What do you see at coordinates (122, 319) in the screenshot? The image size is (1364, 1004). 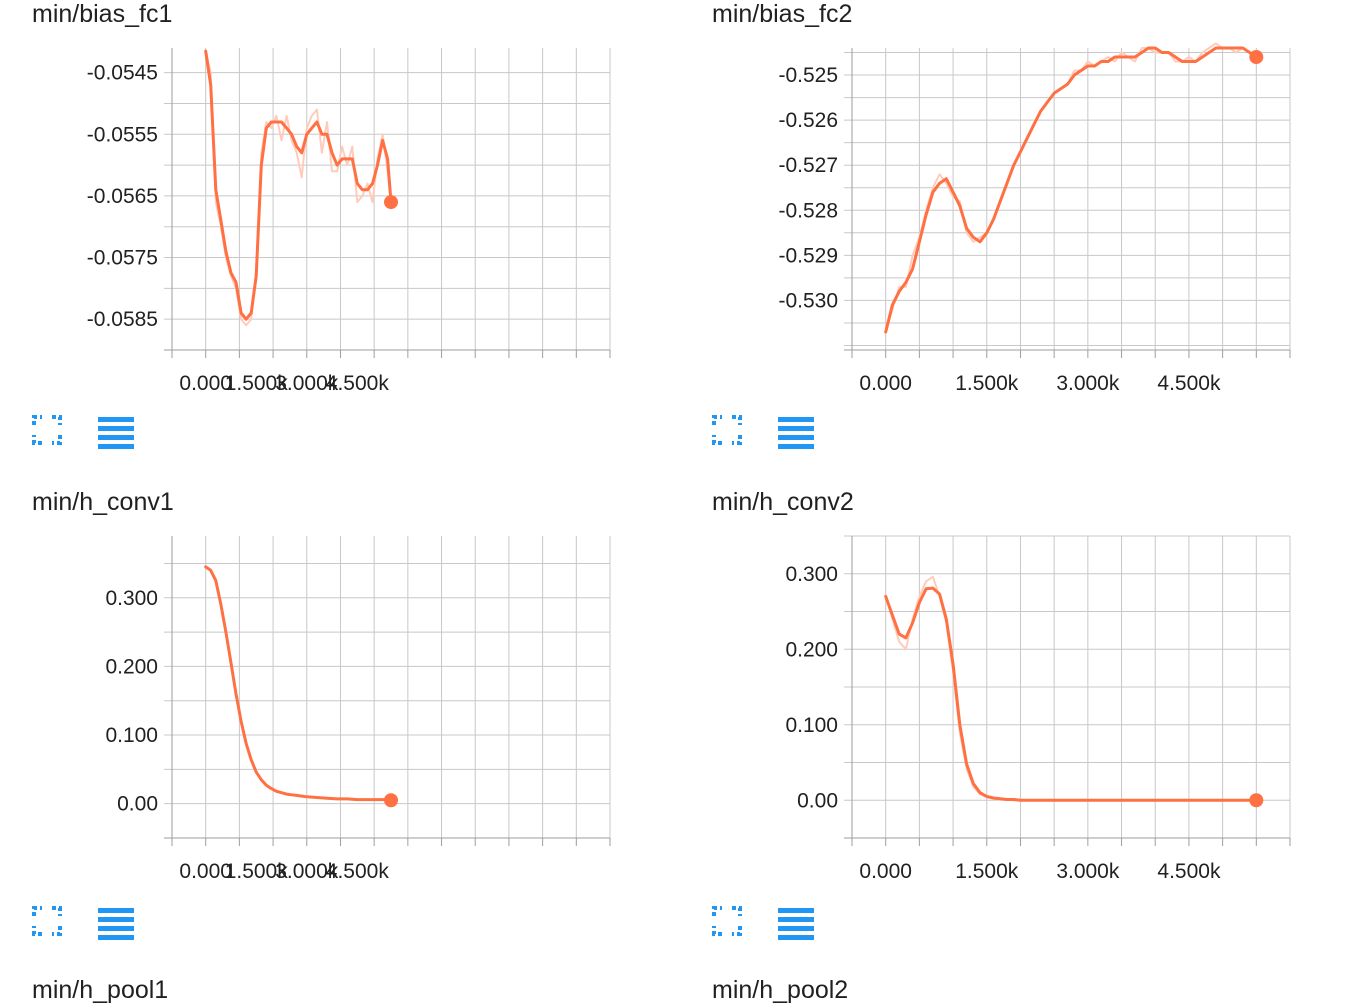 I see `y-tick-label: -0.0585` at bounding box center [122, 319].